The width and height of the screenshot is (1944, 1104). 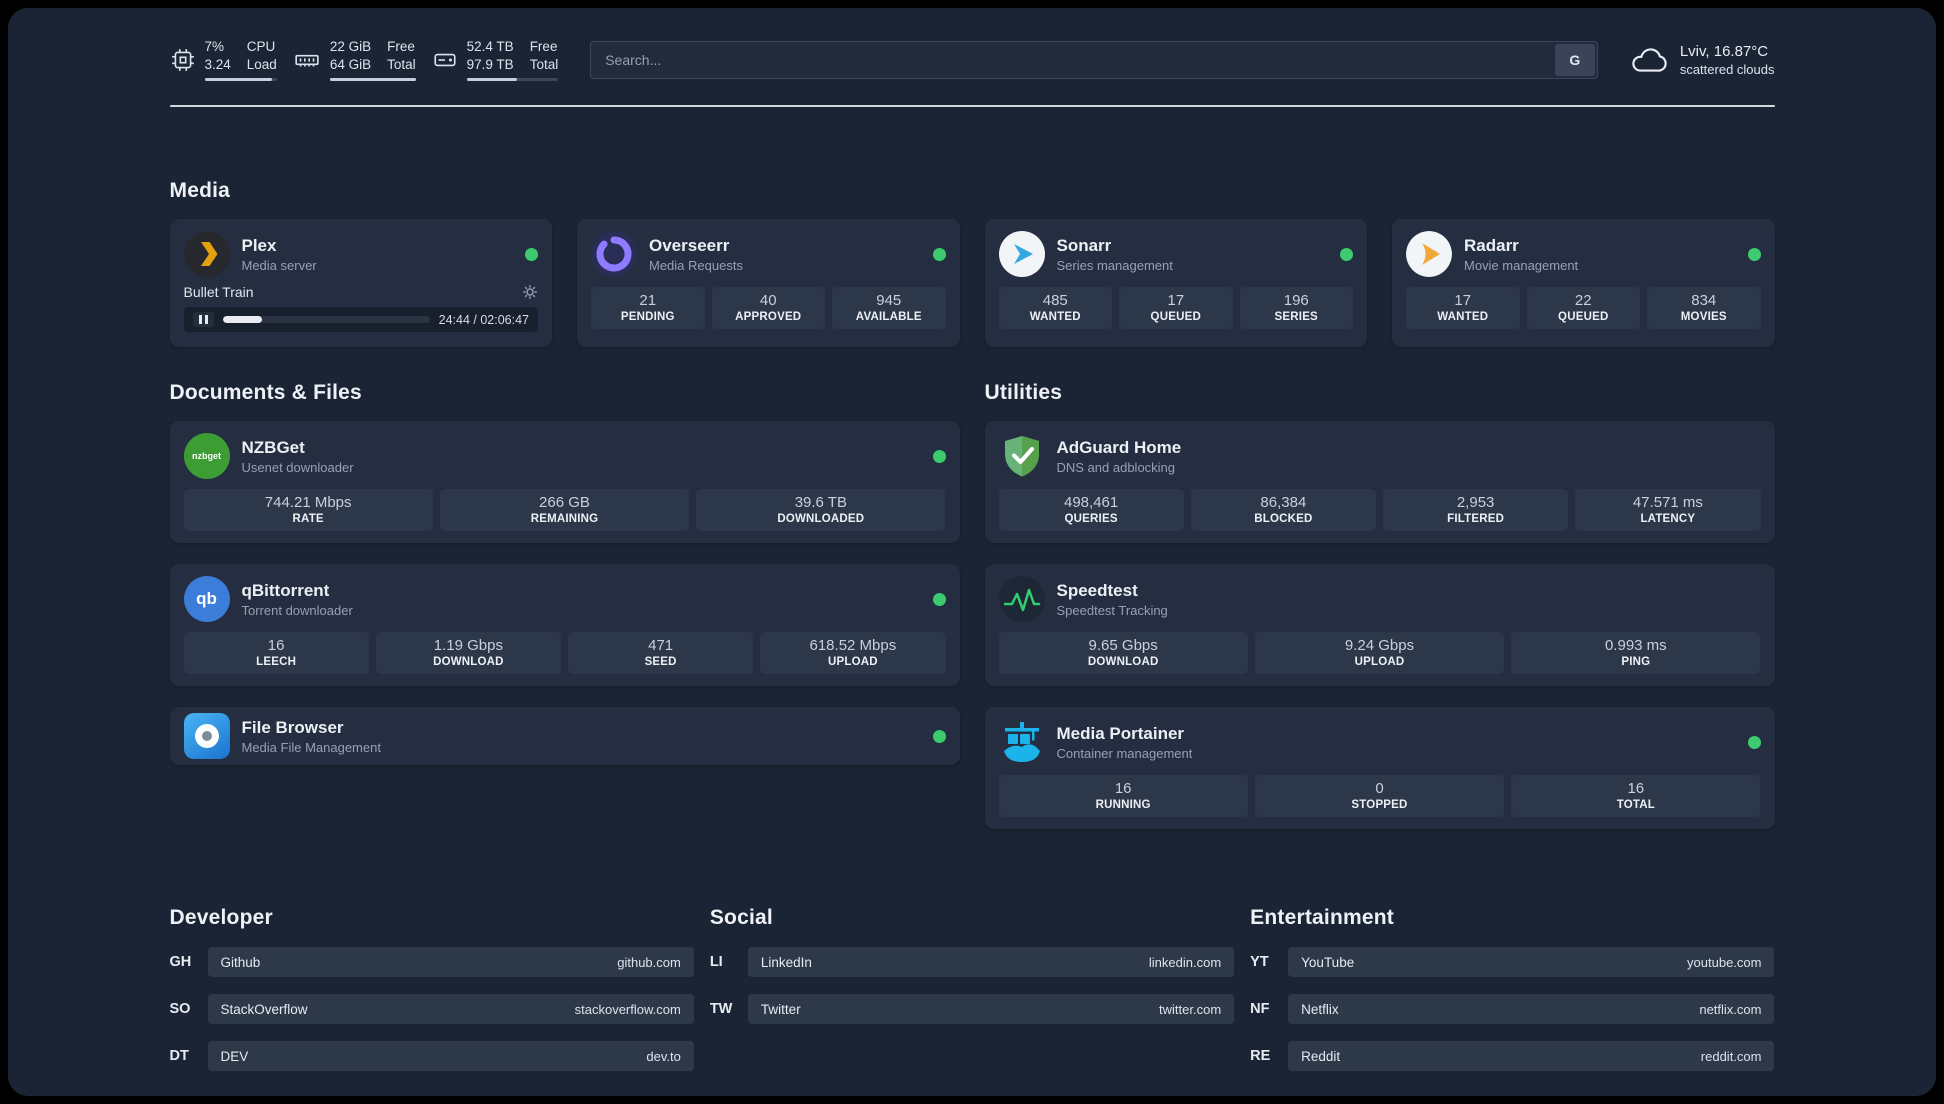 What do you see at coordinates (1123, 653) in the screenshot?
I see `stat-tile: 9.65 Gbps DOWNLOAD` at bounding box center [1123, 653].